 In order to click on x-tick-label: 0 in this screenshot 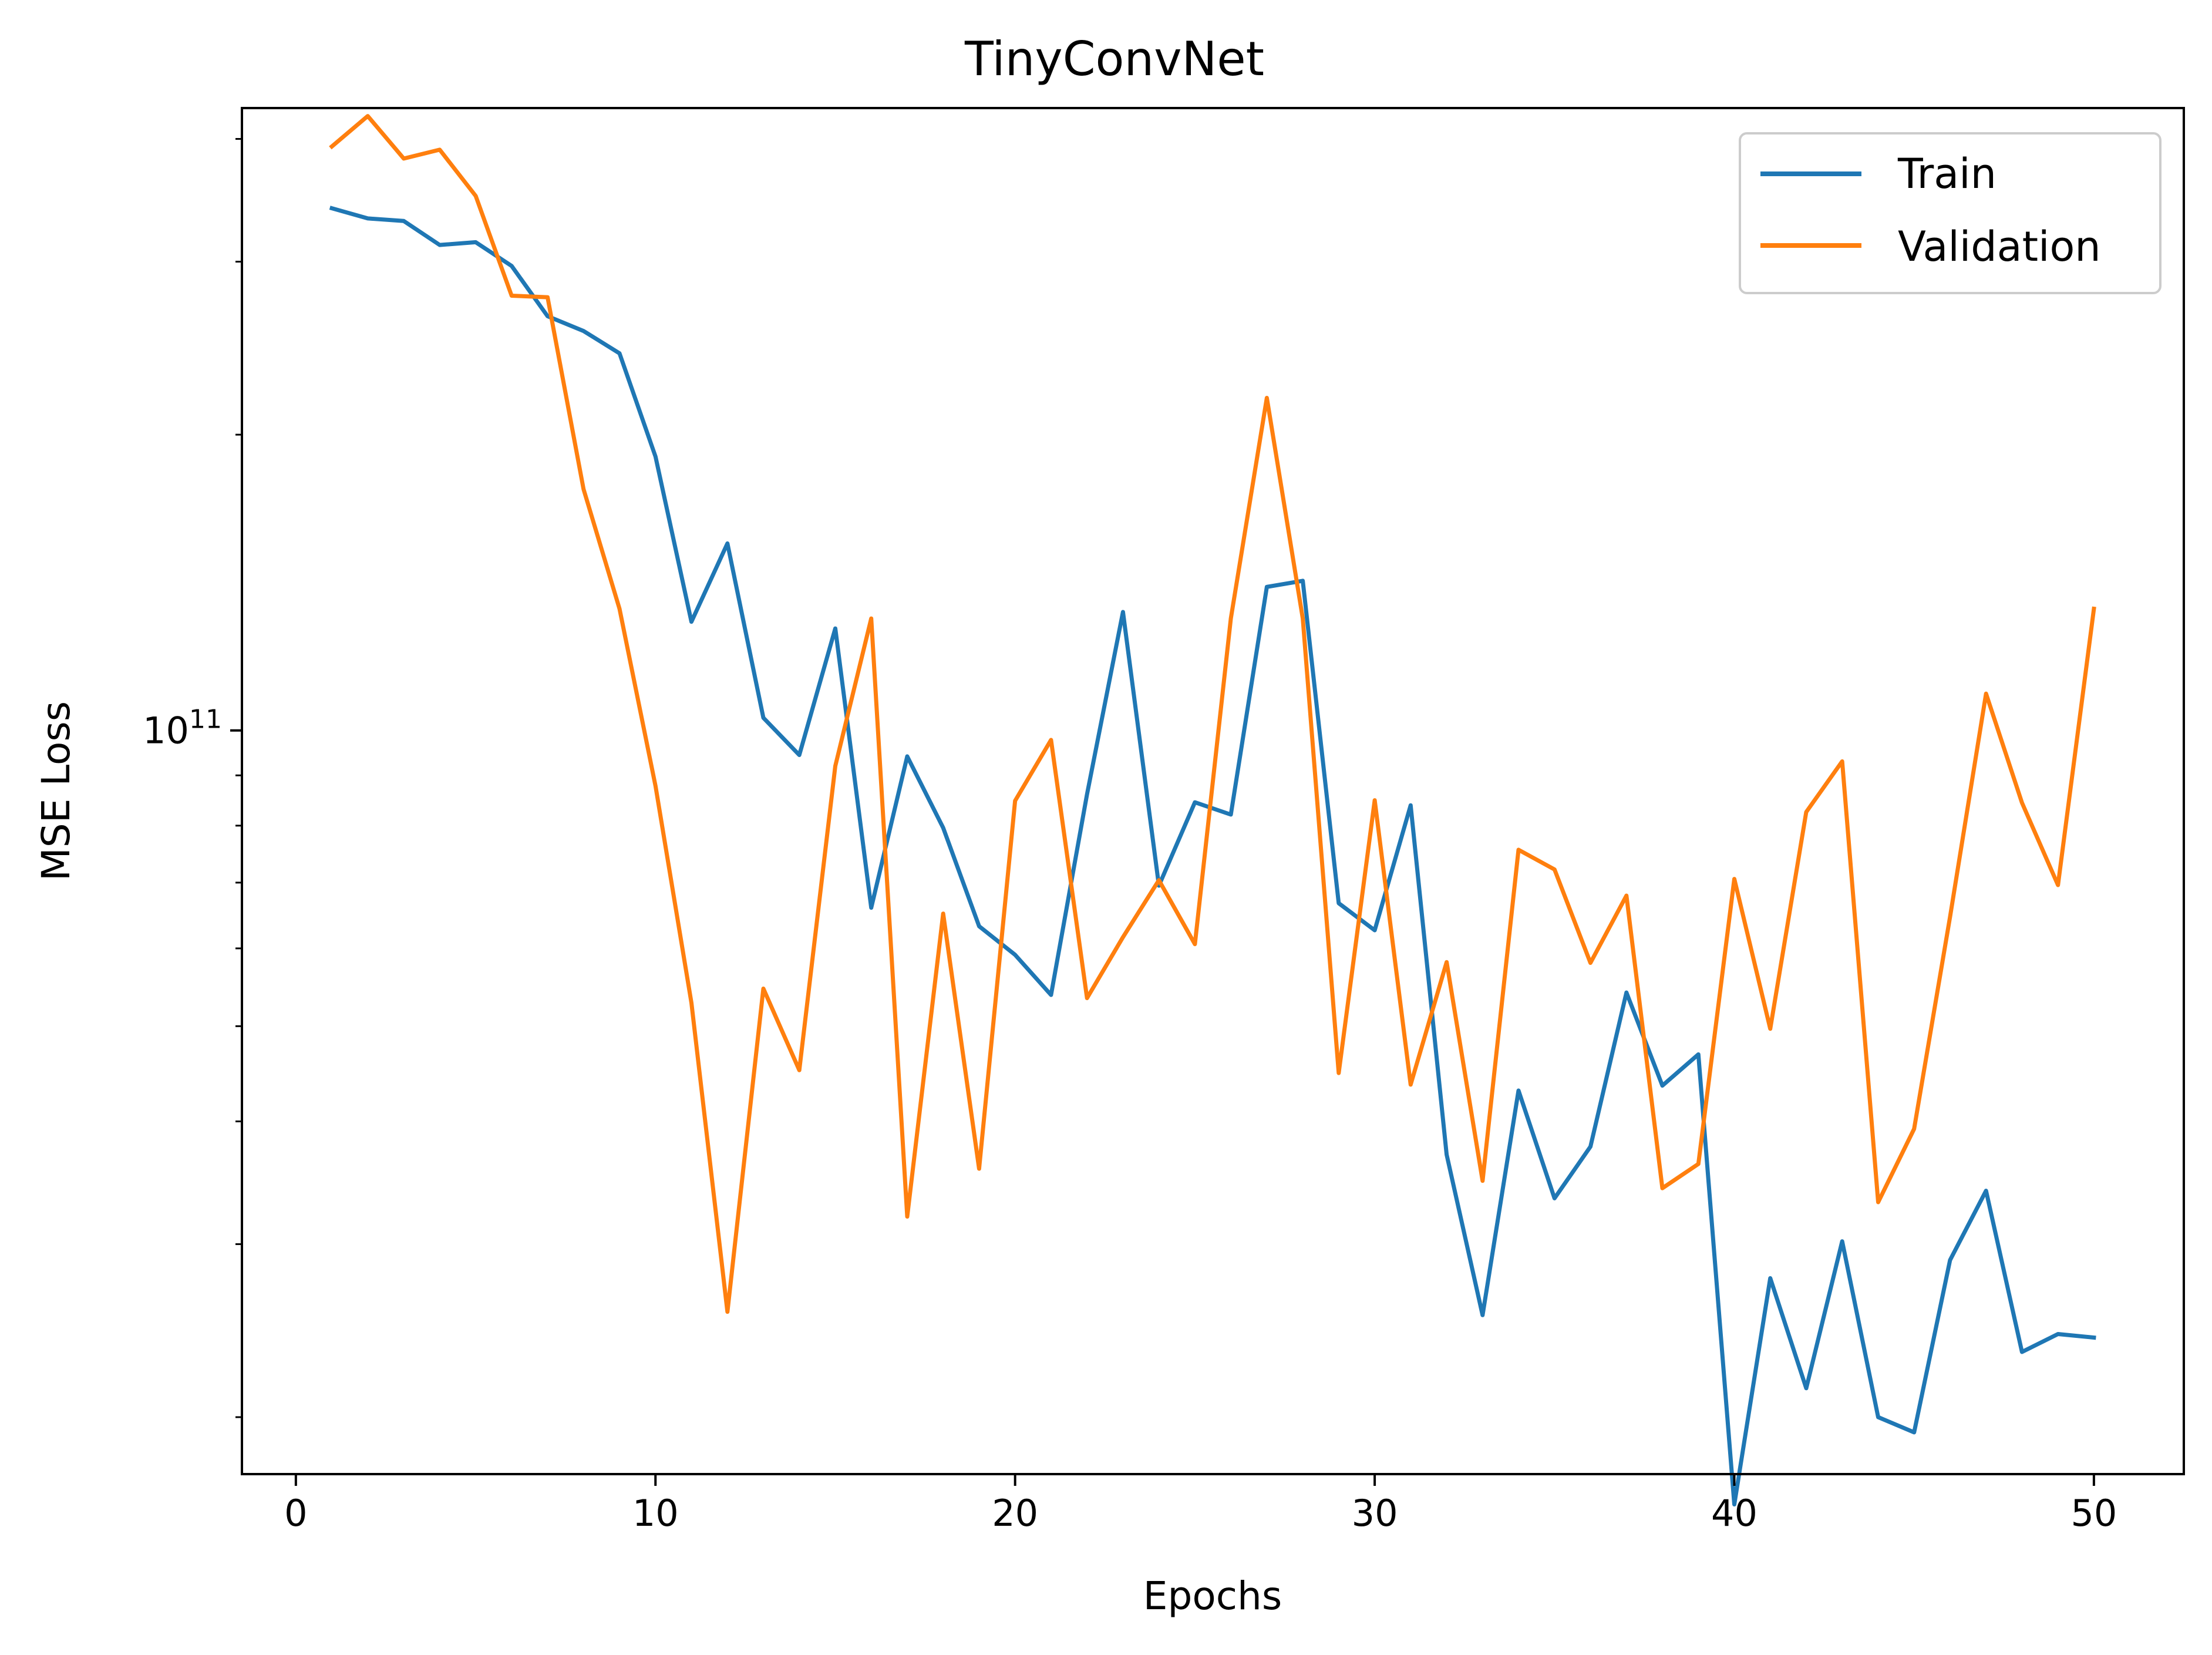, I will do `click(295, 1513)`.